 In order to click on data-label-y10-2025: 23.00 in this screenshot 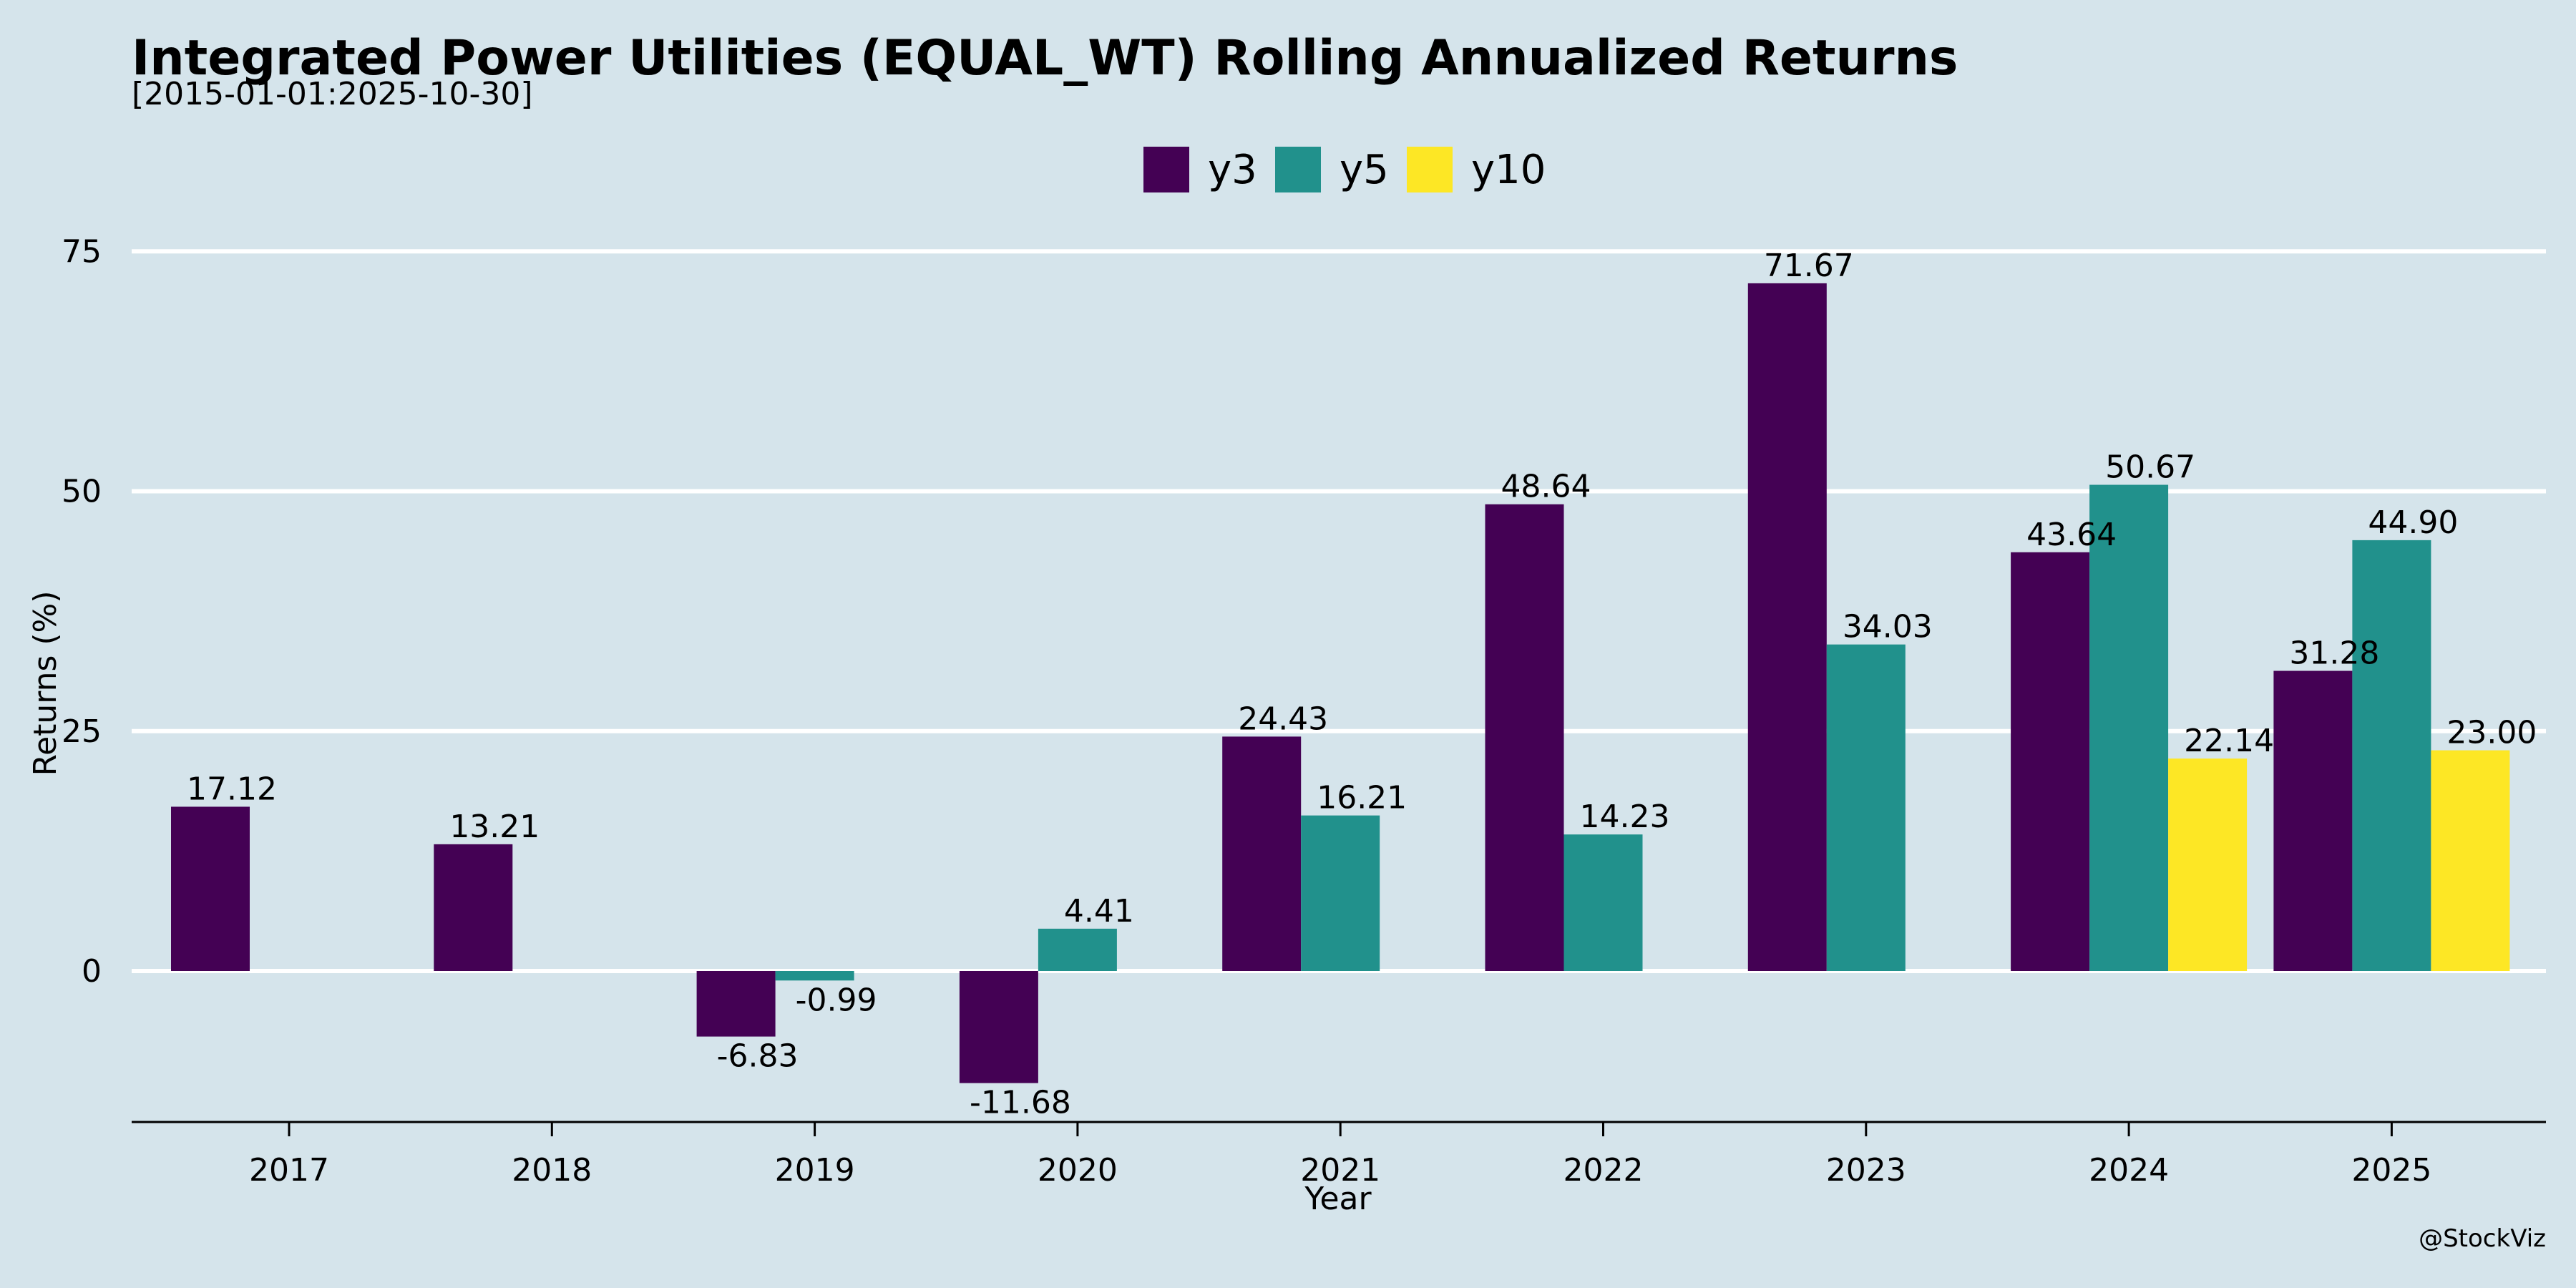, I will do `click(2491, 733)`.